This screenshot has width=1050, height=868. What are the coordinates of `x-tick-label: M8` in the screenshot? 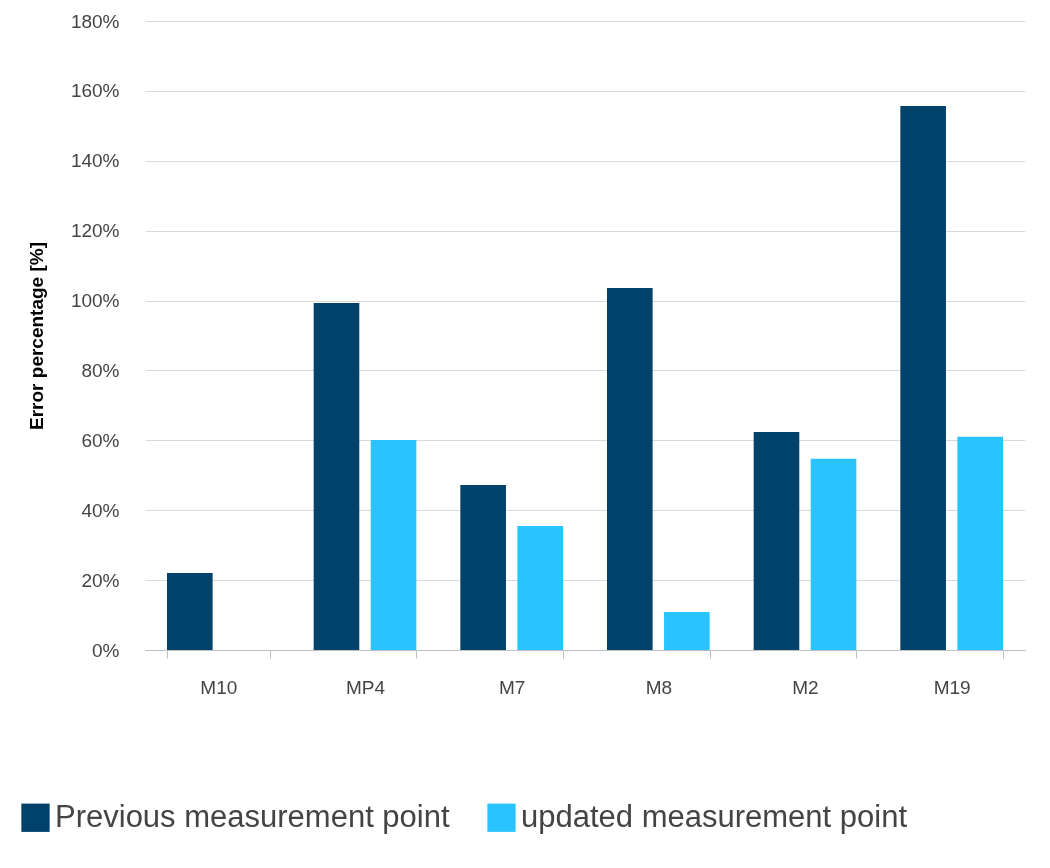 It's located at (659, 687).